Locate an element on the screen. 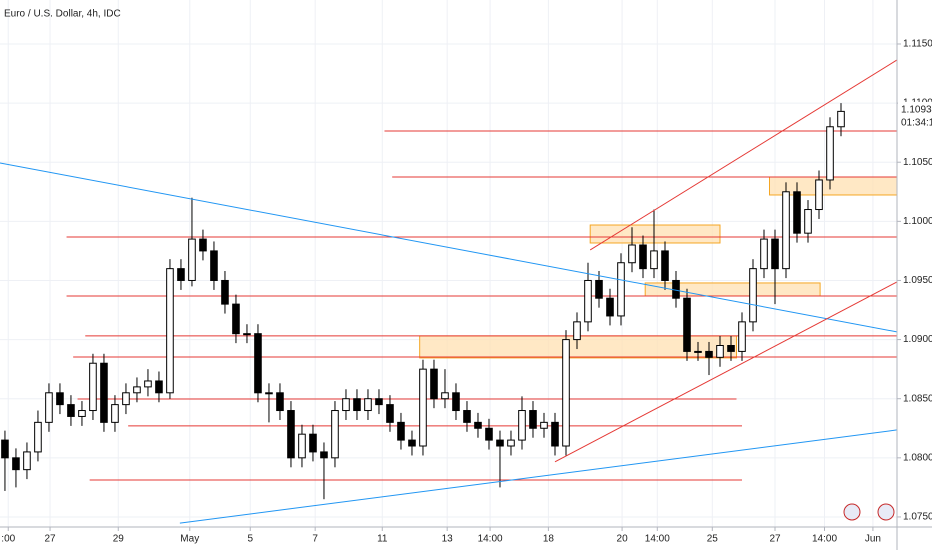 This screenshot has height=550, width=932. y-tick-label: 1.07500 is located at coordinates (917, 517).